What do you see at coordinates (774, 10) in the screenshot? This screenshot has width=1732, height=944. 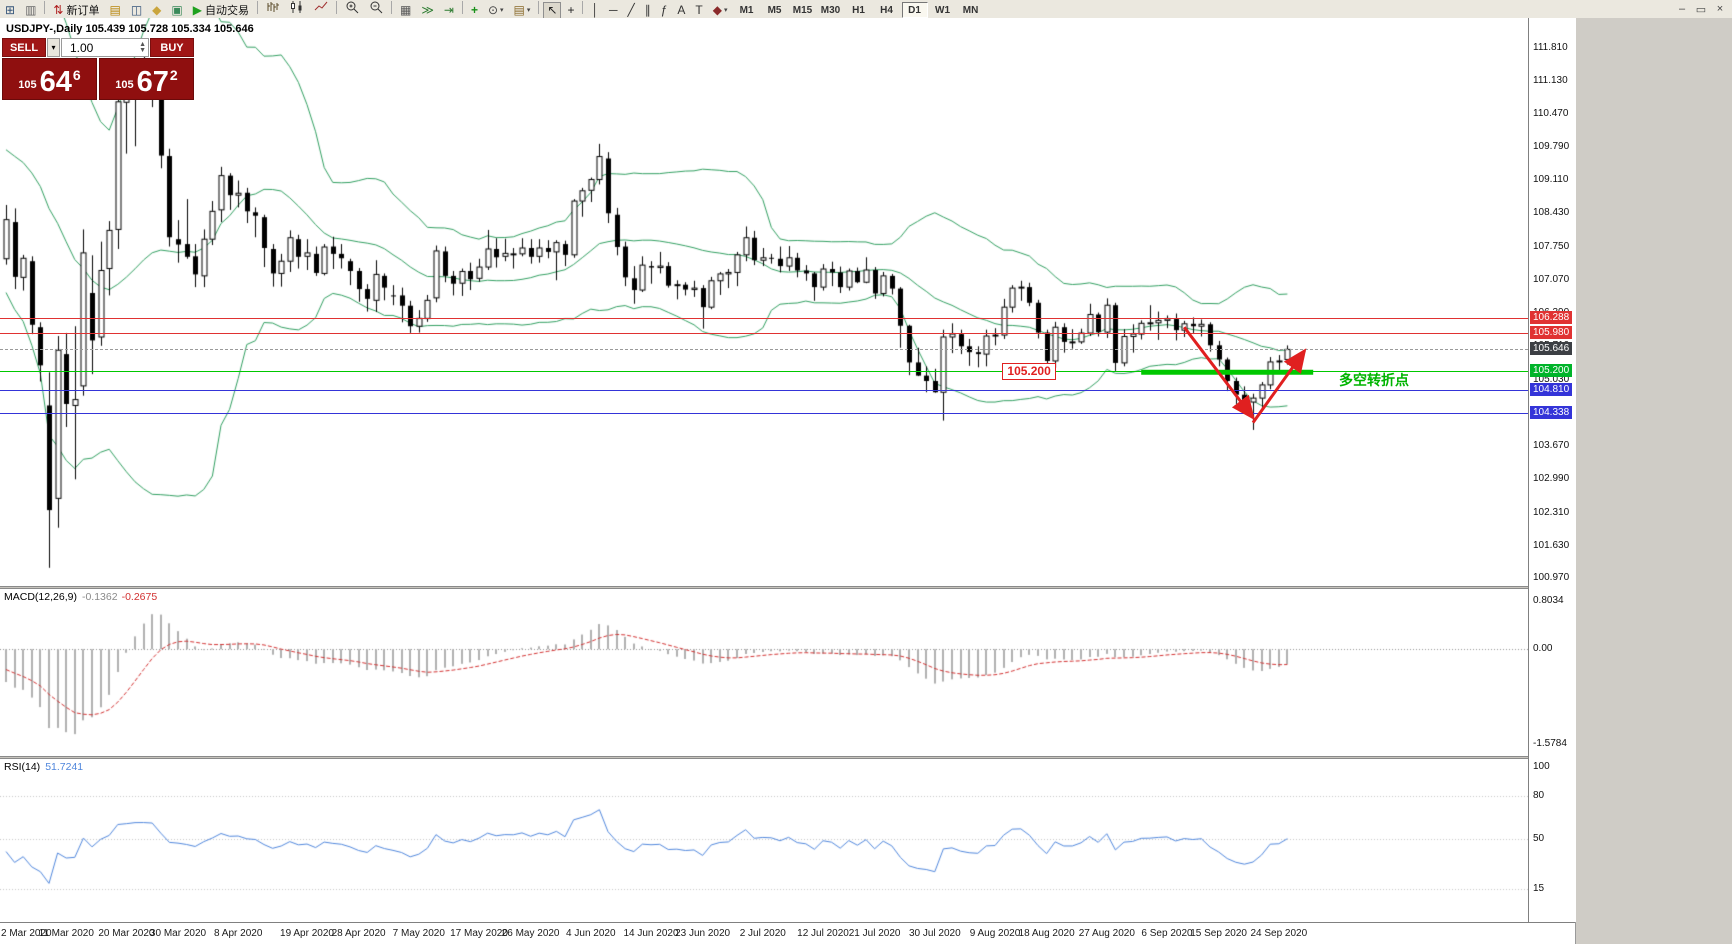 I see `timeframe-m5-button: M5` at bounding box center [774, 10].